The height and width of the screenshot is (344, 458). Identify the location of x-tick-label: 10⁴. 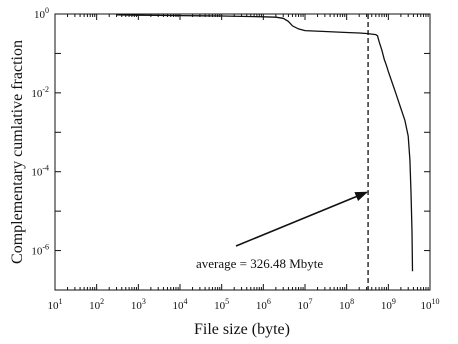
(180, 304).